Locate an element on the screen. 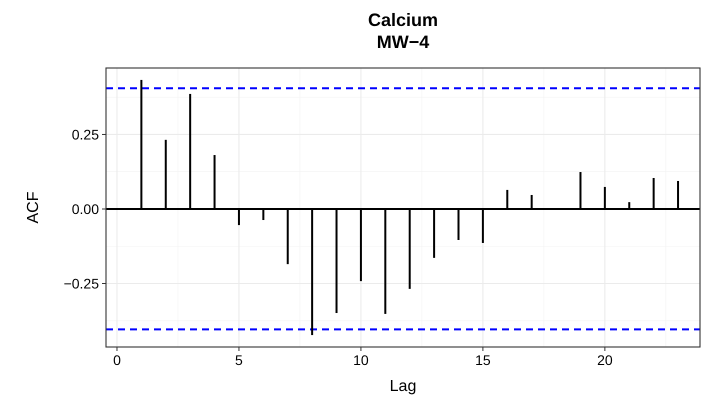 This screenshot has width=713, height=419. x-tick-label: 5 is located at coordinates (239, 360).